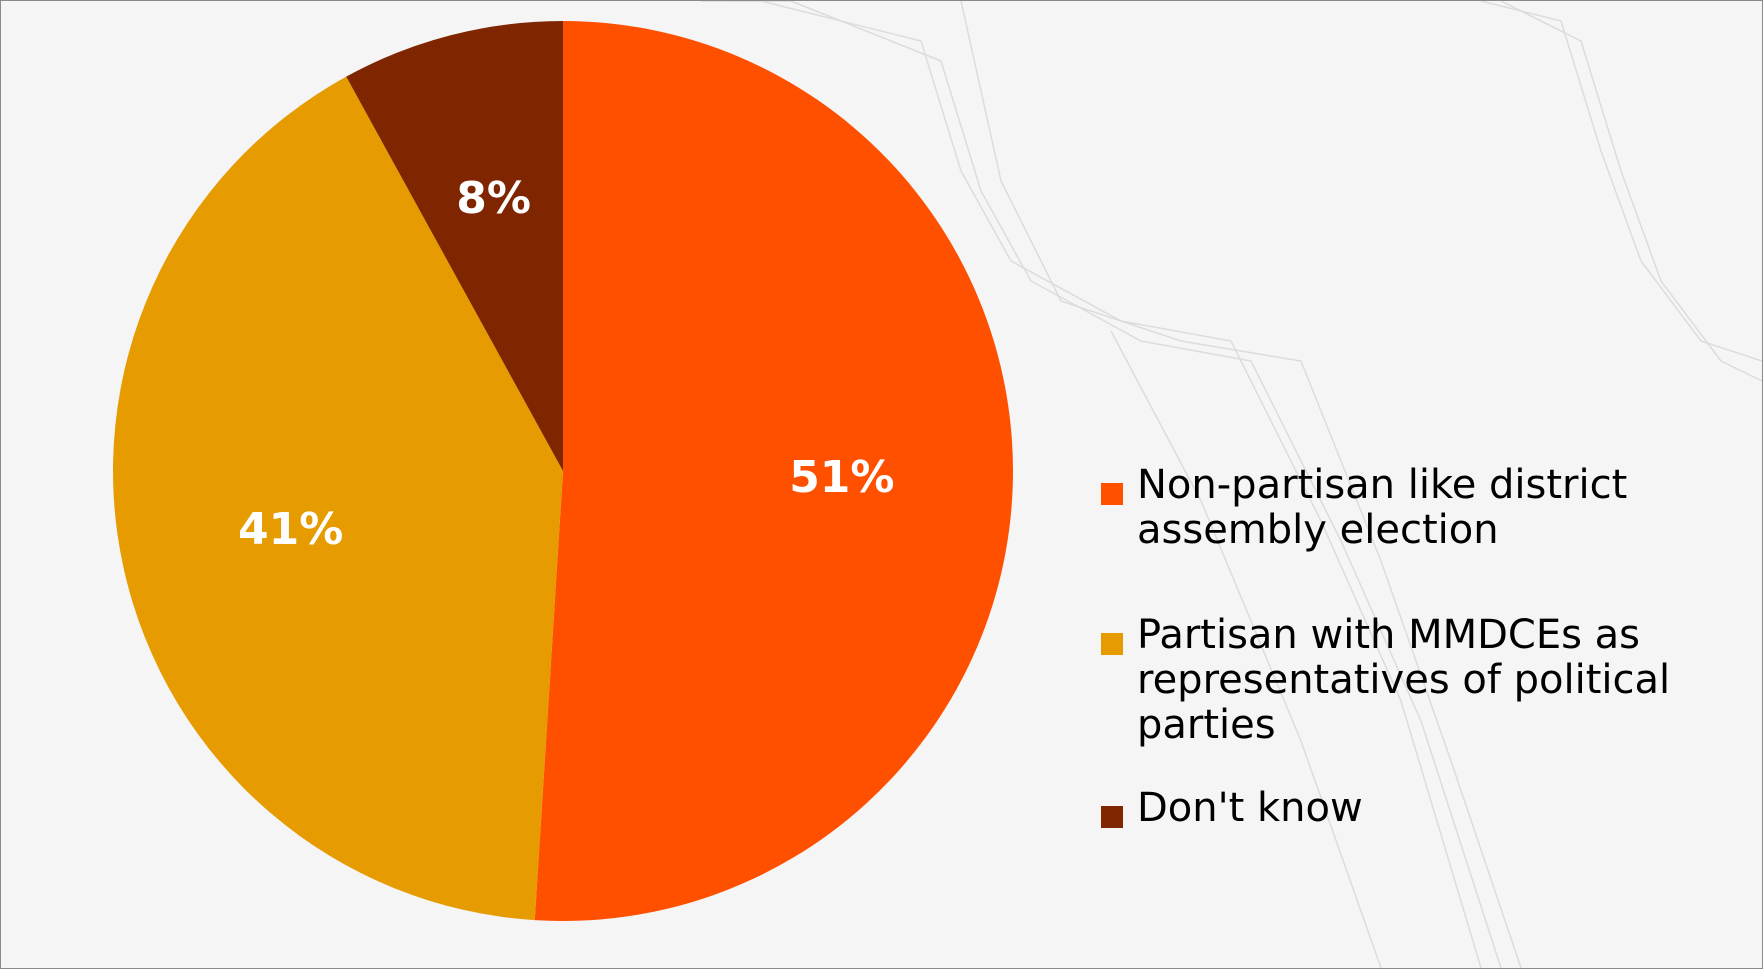 The width and height of the screenshot is (1763, 969). I want to click on legend-swatch-partisan, so click(1112, 644).